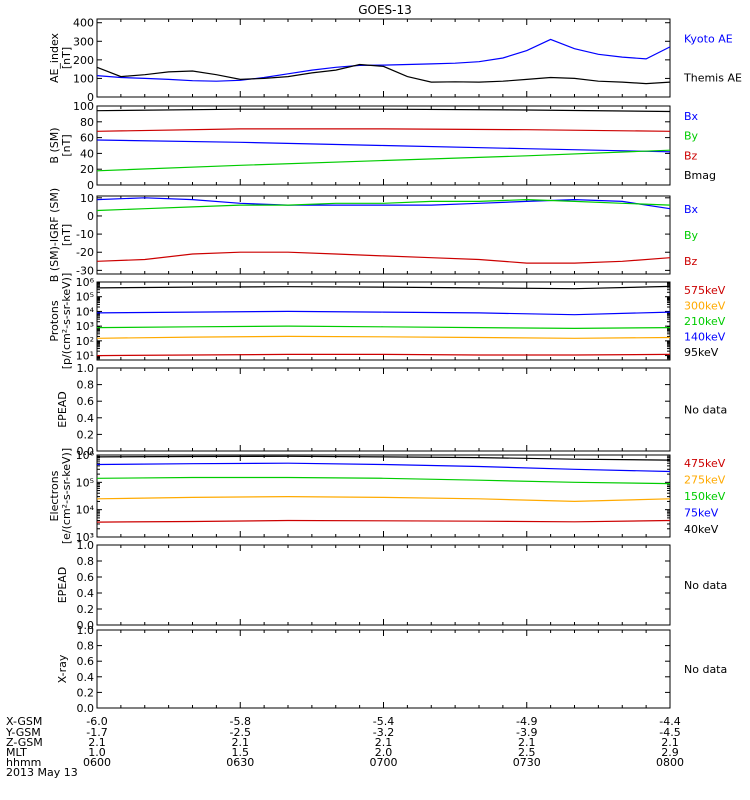 Image resolution: width=750 pixels, height=800 pixels. Describe the element at coordinates (383, 467) in the screenshot. I see `series-line-75kev` at that location.